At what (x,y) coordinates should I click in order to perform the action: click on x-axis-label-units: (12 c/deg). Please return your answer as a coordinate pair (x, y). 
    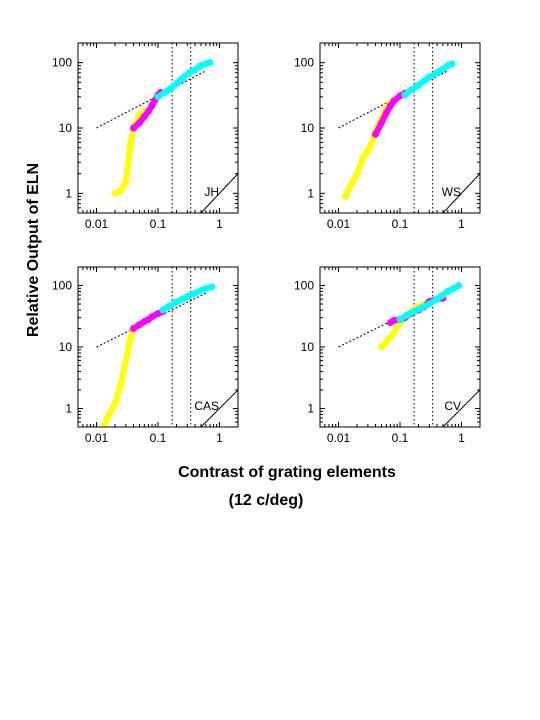
    Looking at the image, I should click on (266, 500).